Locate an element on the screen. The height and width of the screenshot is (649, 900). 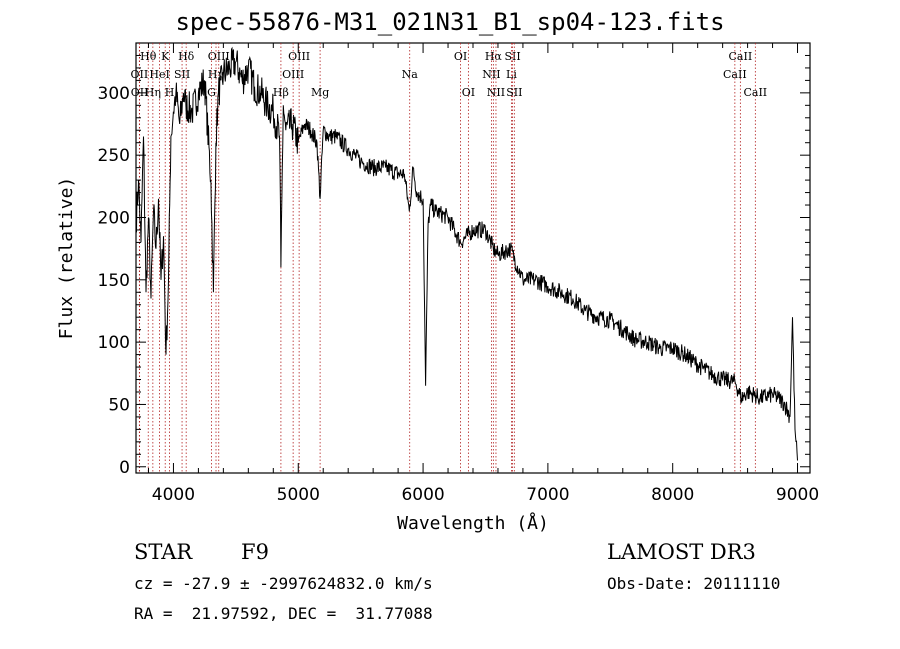
x-tick-label: 8000 is located at coordinates (672, 495).